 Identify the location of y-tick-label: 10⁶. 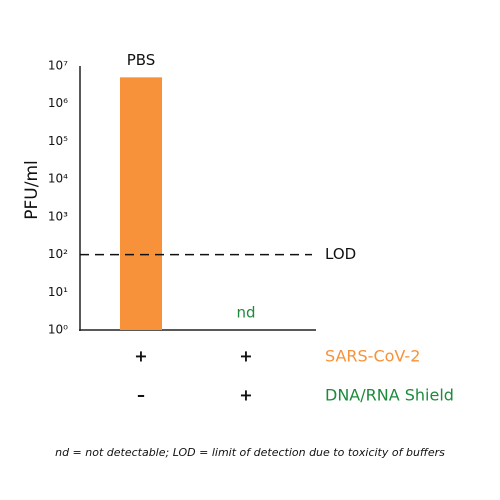
(58, 103).